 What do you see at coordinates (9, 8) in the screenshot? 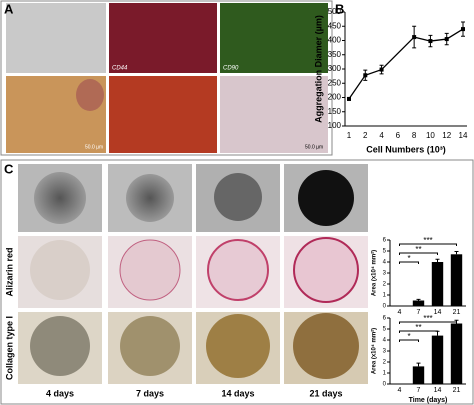
I see `panel-label: A` at bounding box center [9, 8].